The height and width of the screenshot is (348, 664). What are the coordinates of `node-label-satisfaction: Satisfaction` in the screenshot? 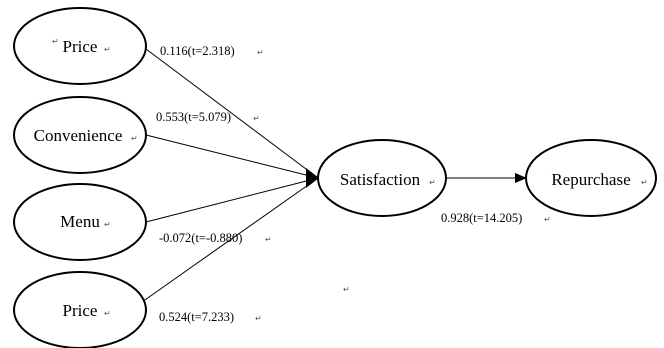 It's located at (380, 179).